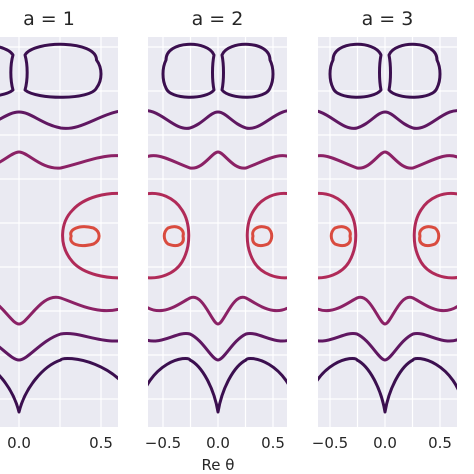 The width and height of the screenshot is (474, 474). I want to click on panel-title: a = 2, so click(218, 19).